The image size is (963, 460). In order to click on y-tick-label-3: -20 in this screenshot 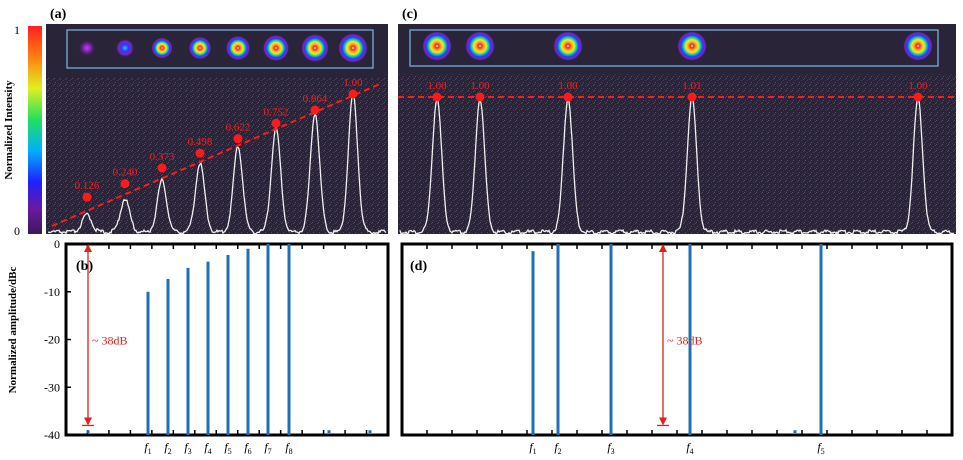, I will do `click(52, 340)`.